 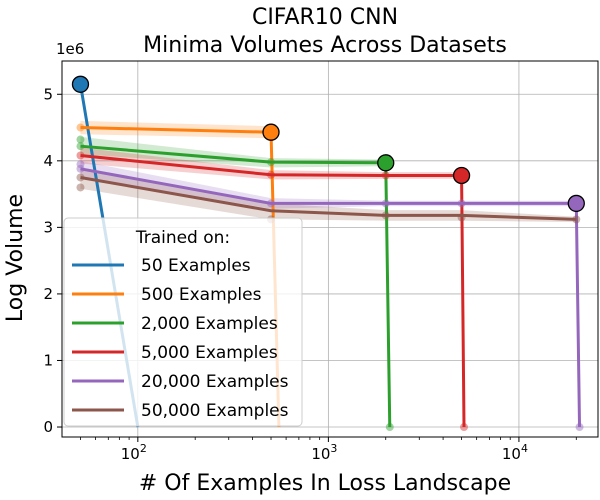 I want to click on y-tick-label-5: 5, so click(x=48, y=94).